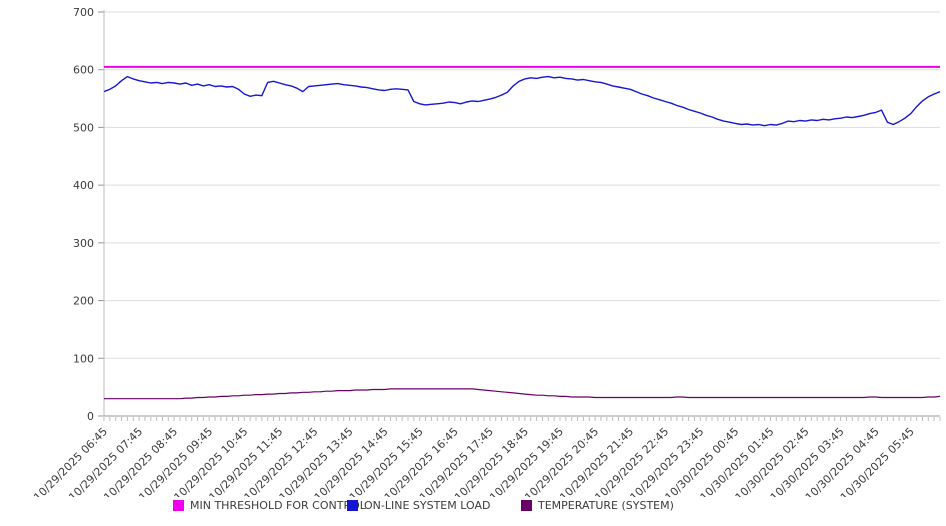  Describe the element at coordinates (83, 70) in the screenshot. I see `y-tick-label-600: 600` at that location.